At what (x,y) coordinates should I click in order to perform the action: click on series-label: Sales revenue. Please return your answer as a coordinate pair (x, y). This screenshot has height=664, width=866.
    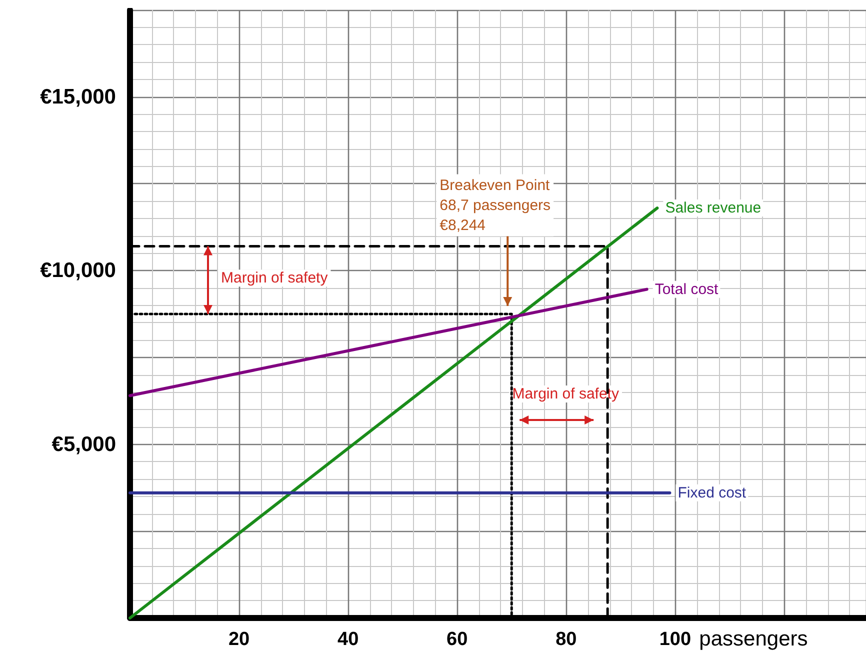
    Looking at the image, I should click on (713, 208).